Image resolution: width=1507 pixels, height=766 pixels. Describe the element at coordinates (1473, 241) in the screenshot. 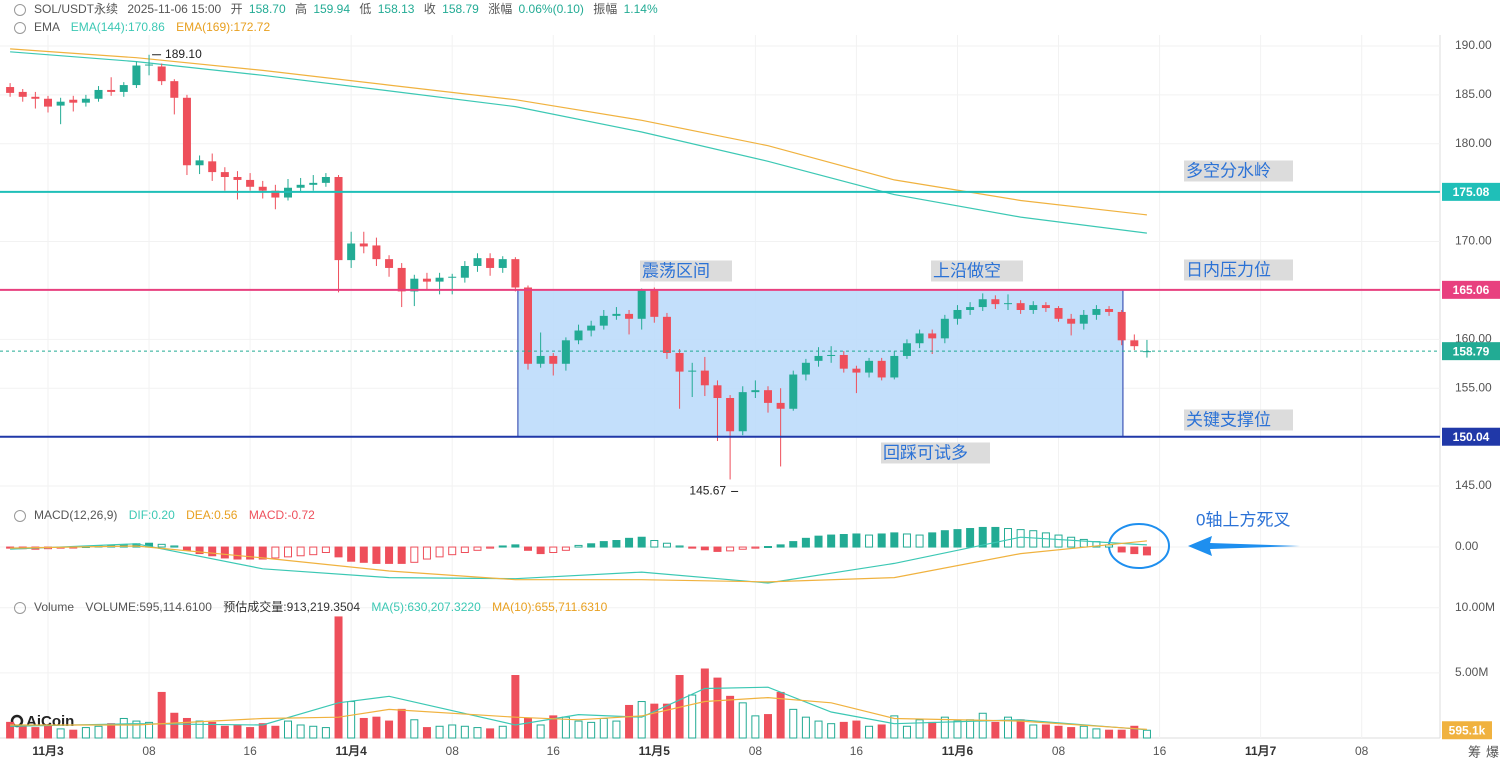

I see `y-tick-label: 170.00` at that location.